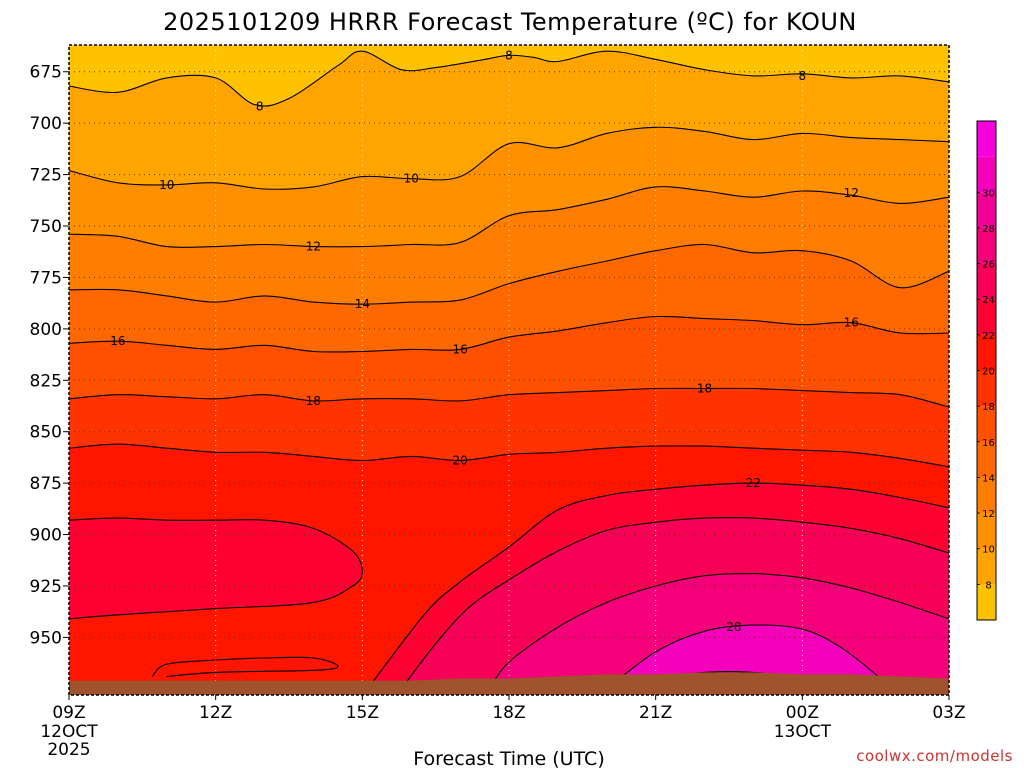 Image resolution: width=1024 pixels, height=768 pixels. Describe the element at coordinates (68, 713) in the screenshot. I see `x-tick-label: 09Z` at that location.